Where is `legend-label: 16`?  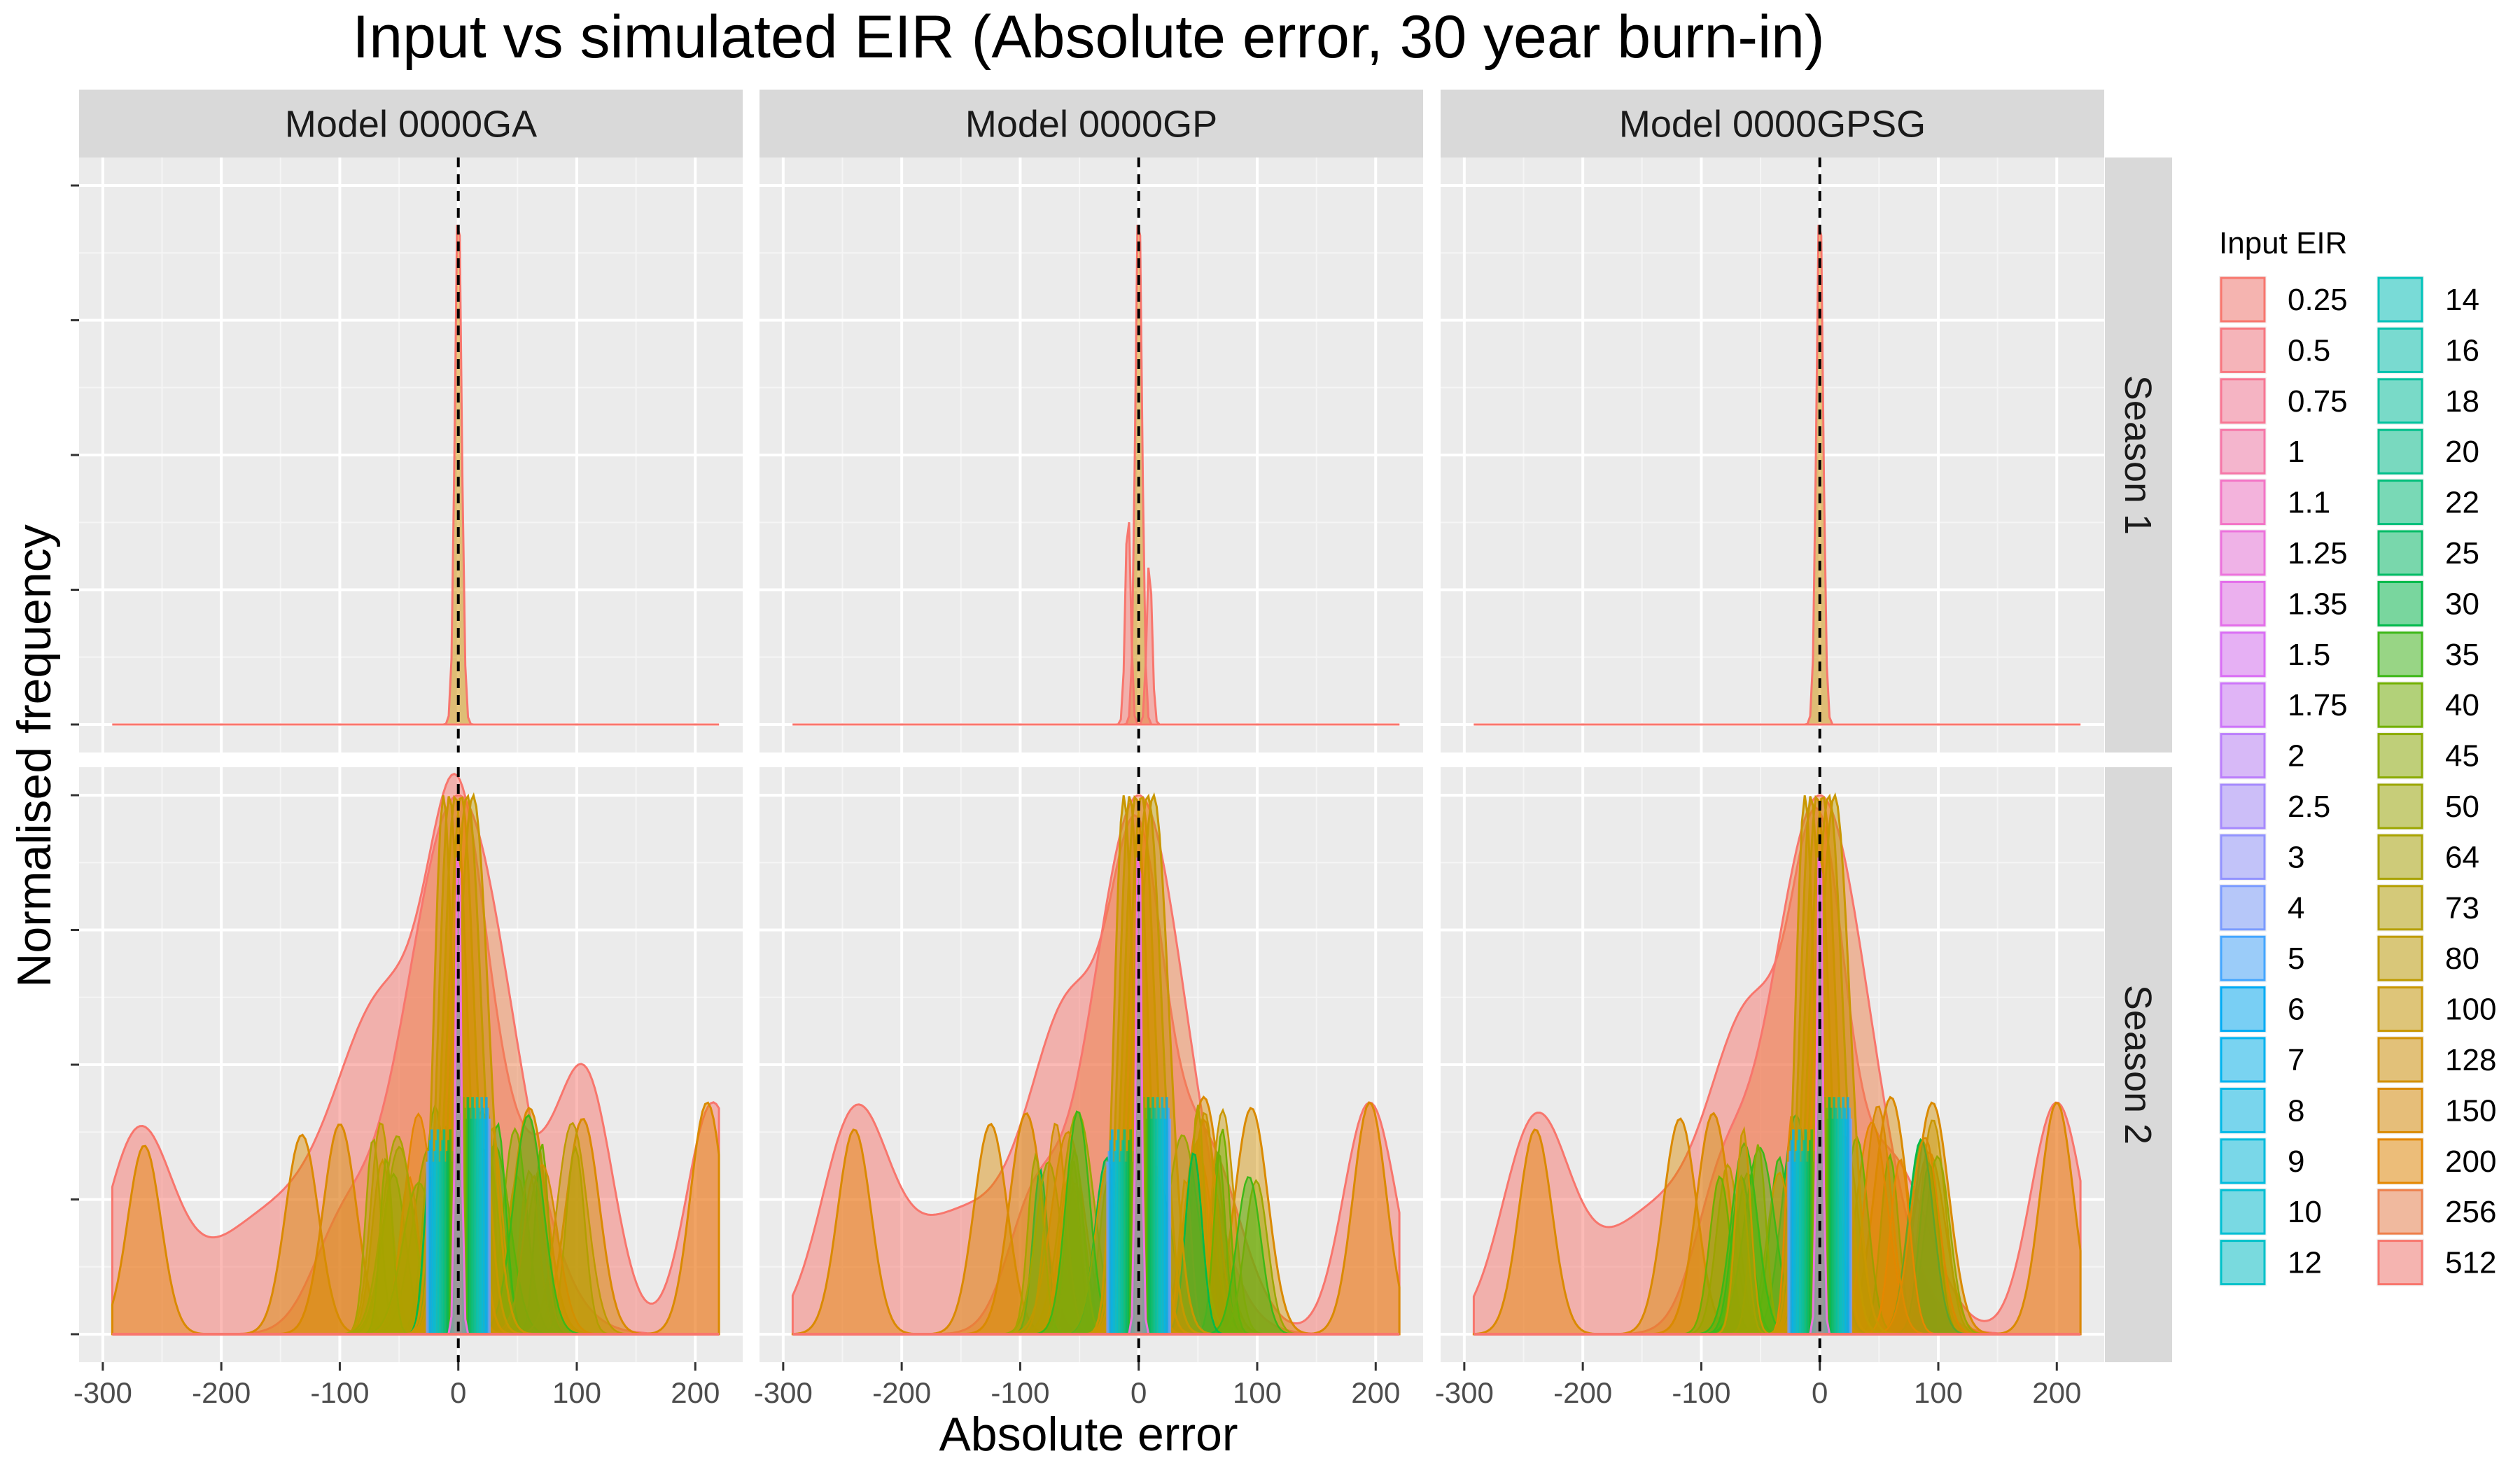
legend-label: 16 is located at coordinates (2462, 350).